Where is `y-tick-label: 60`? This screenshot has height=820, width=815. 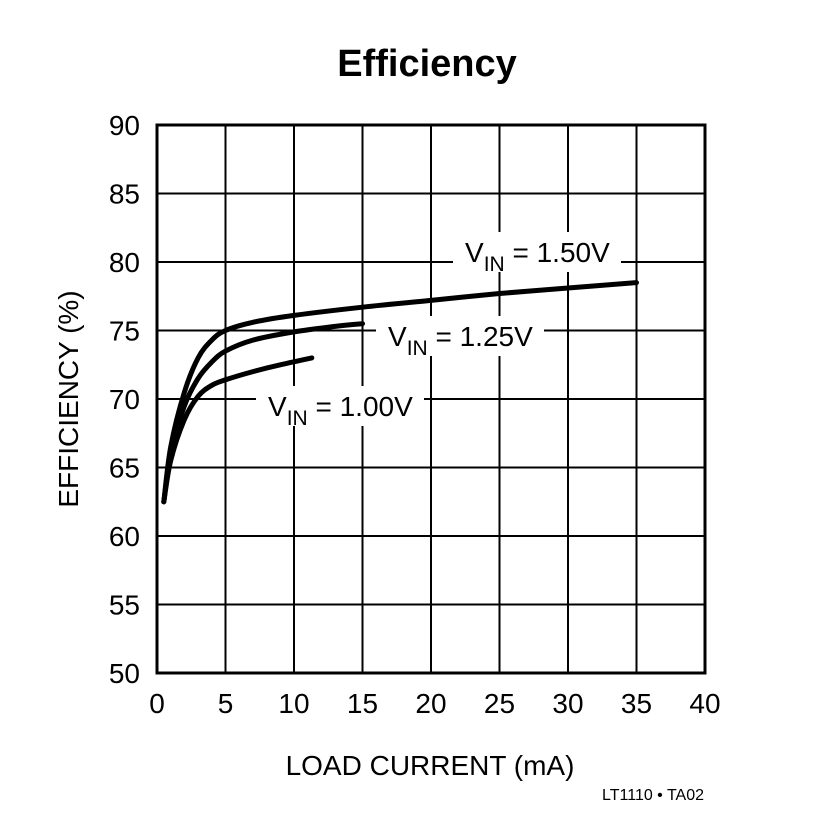 y-tick-label: 60 is located at coordinates (124, 536).